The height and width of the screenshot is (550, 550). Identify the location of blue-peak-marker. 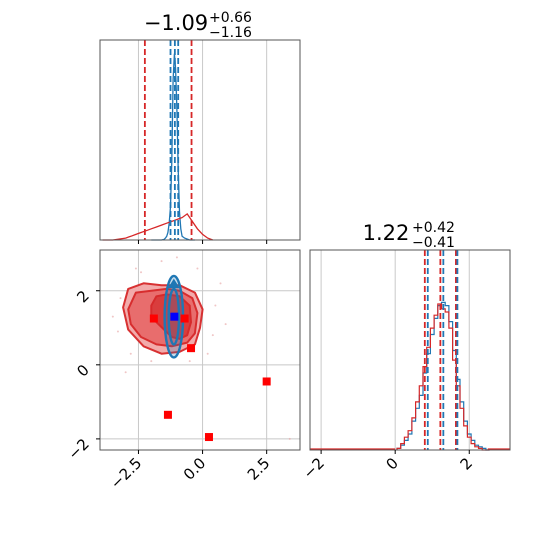
(173, 283).